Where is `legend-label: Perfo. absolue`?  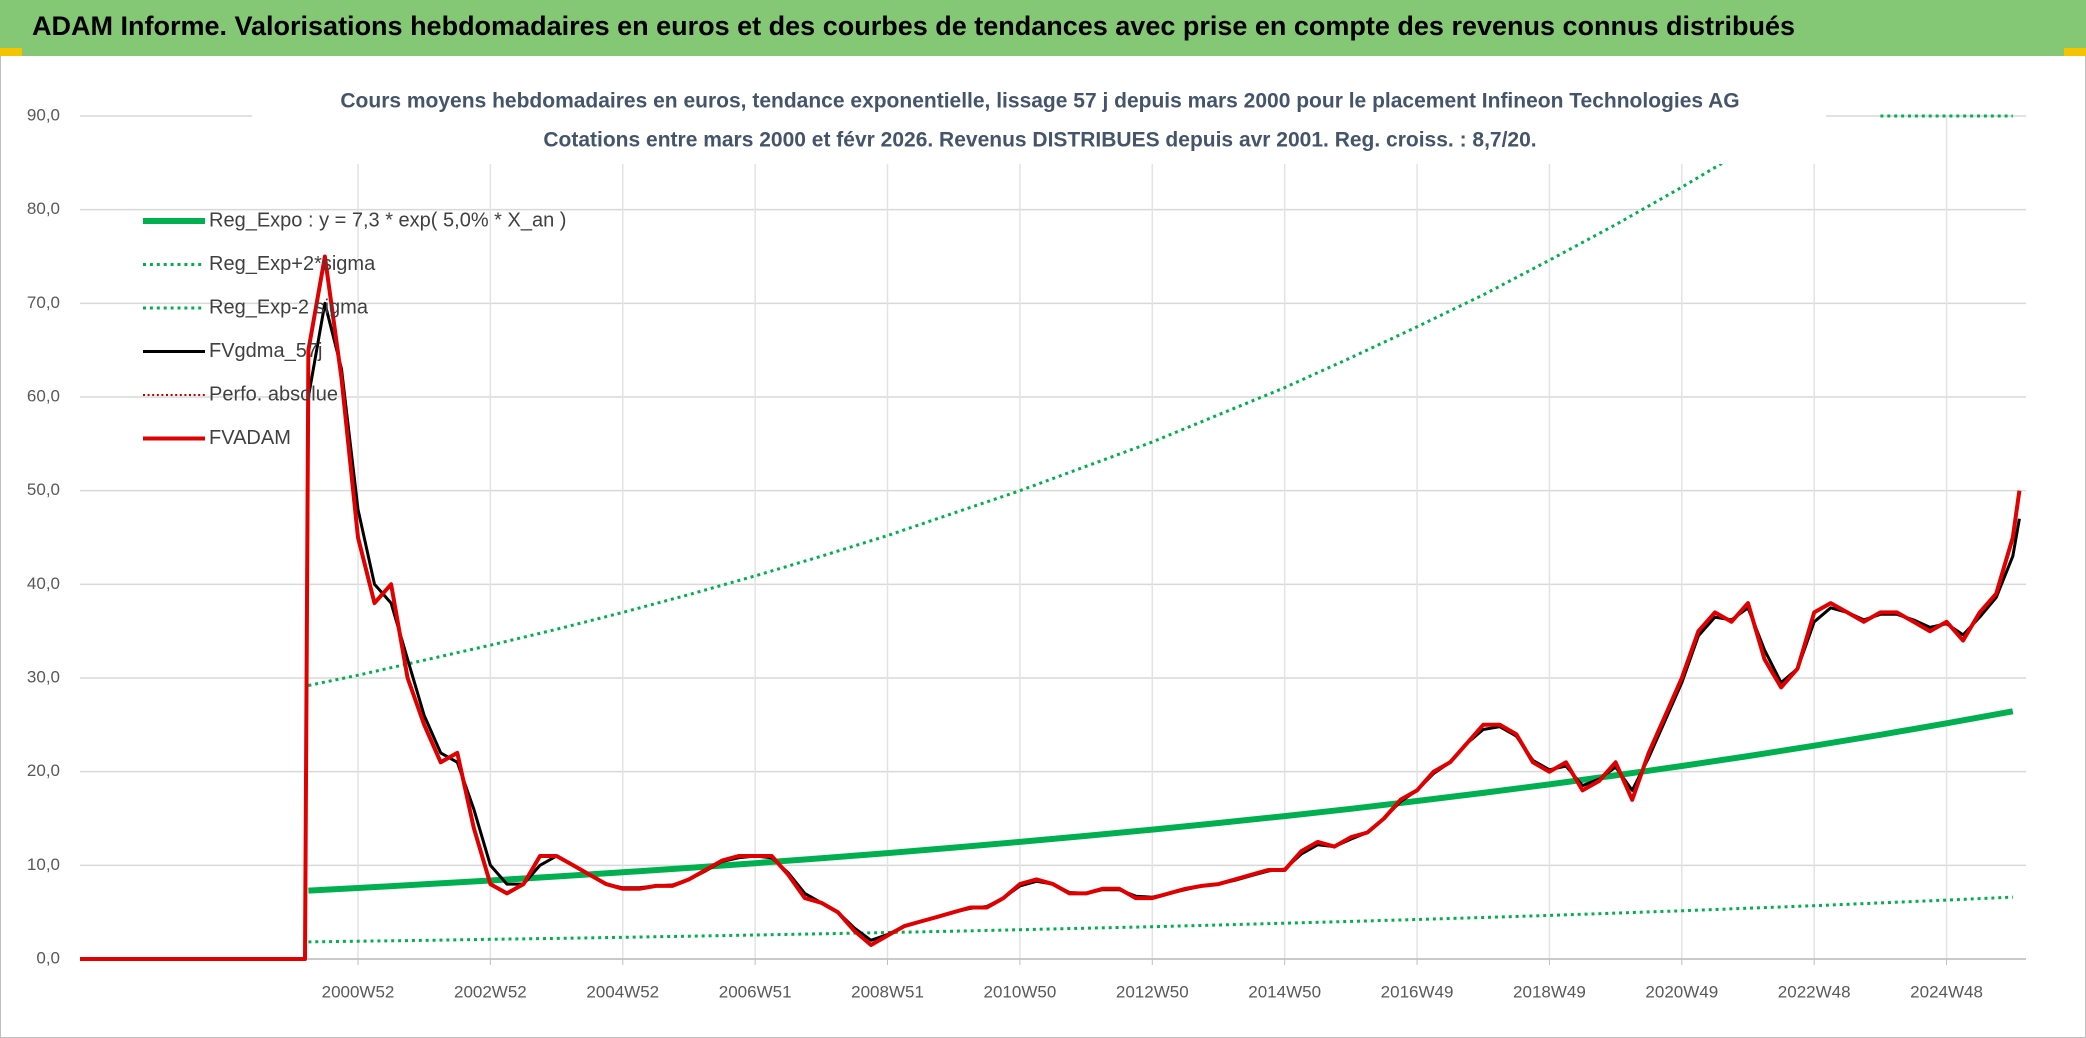
legend-label: Perfo. absolue is located at coordinates (273, 394).